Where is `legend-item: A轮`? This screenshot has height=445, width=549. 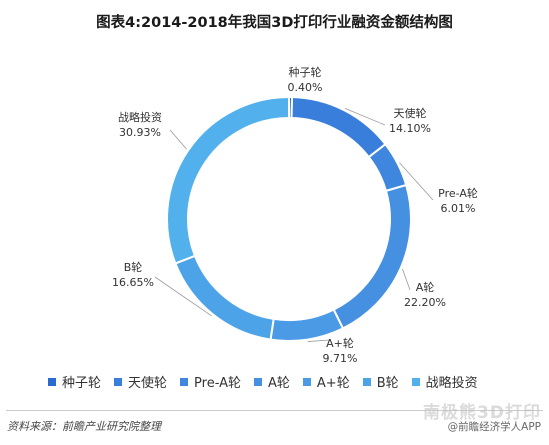 legend-item: A轮 is located at coordinates (272, 381).